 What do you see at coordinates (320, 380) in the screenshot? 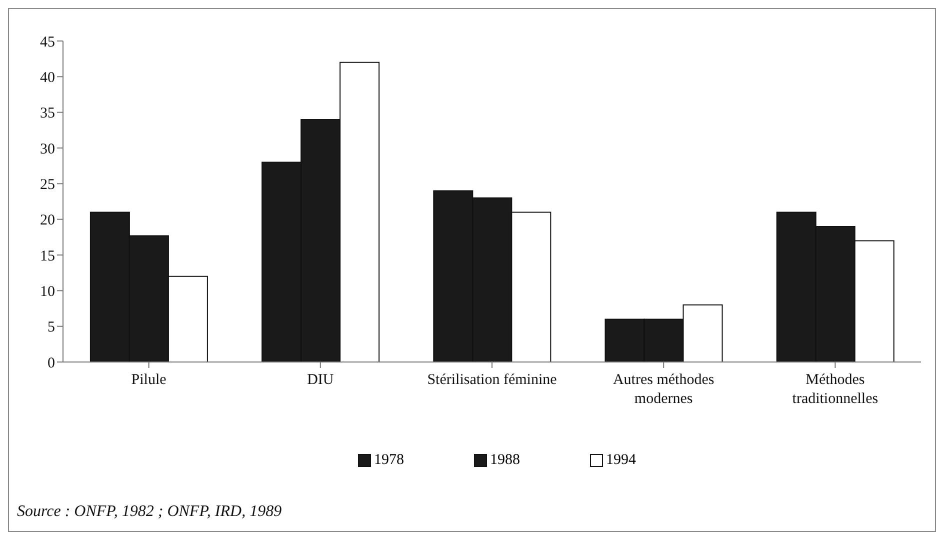
I see `x-tick-label: DIU` at bounding box center [320, 380].